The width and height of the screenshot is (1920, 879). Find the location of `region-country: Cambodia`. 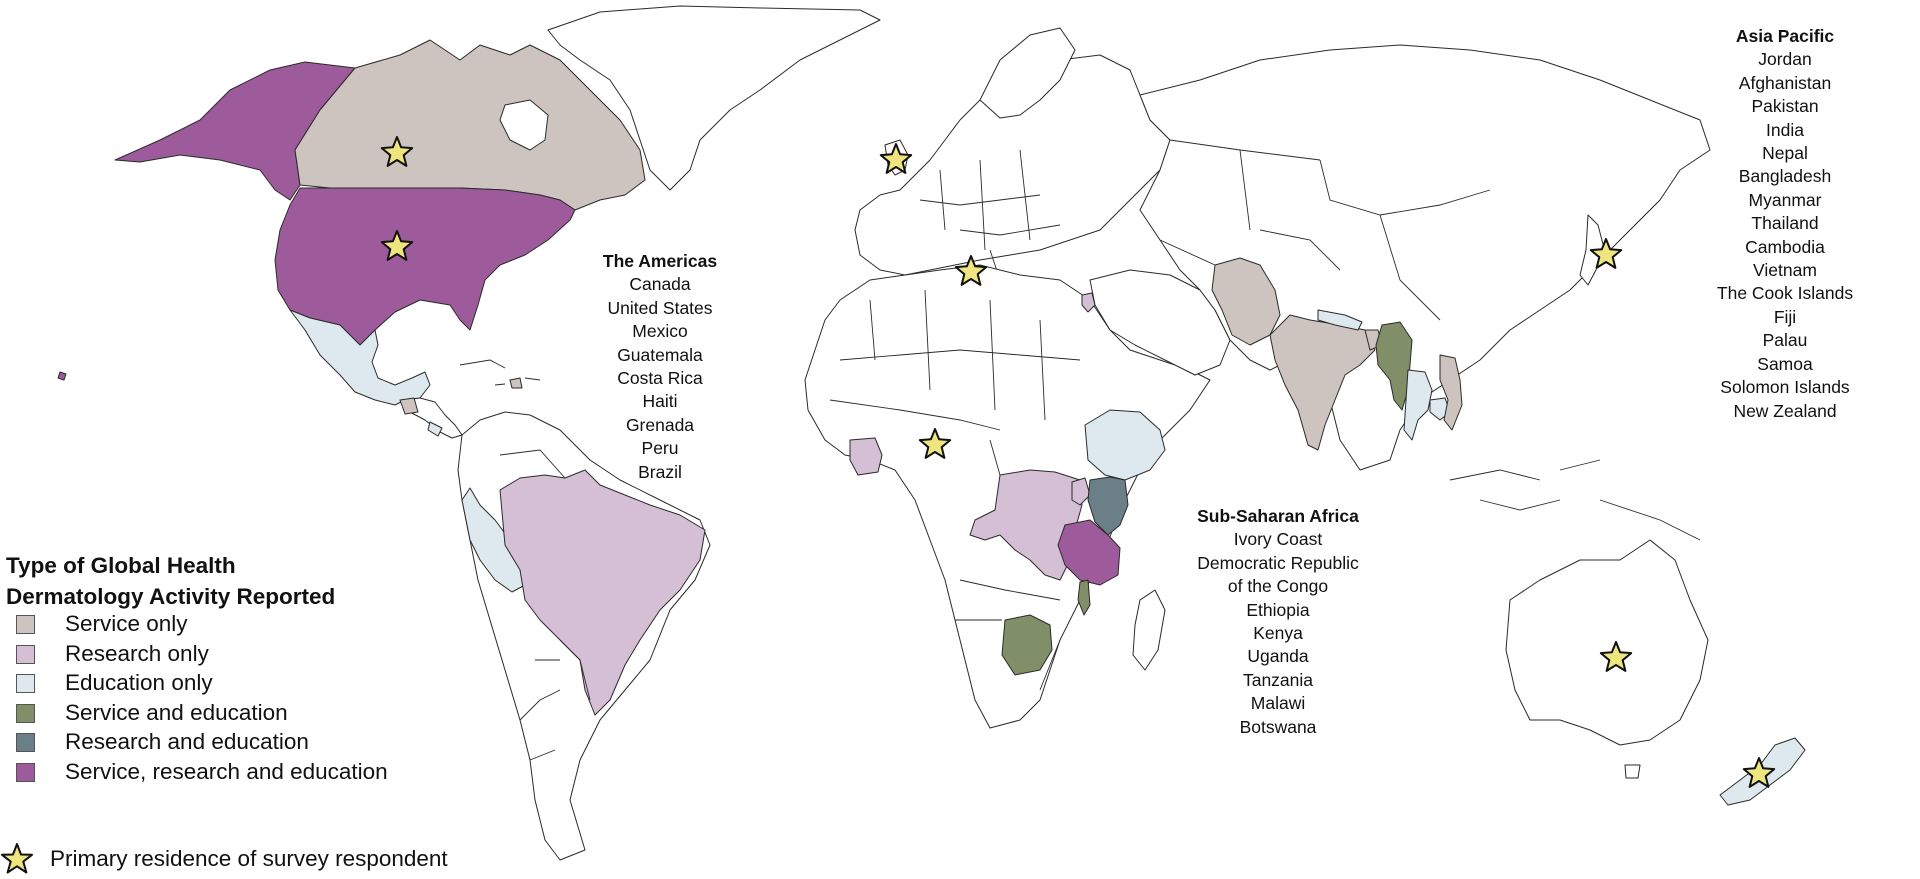

region-country: Cambodia is located at coordinates (1785, 246).